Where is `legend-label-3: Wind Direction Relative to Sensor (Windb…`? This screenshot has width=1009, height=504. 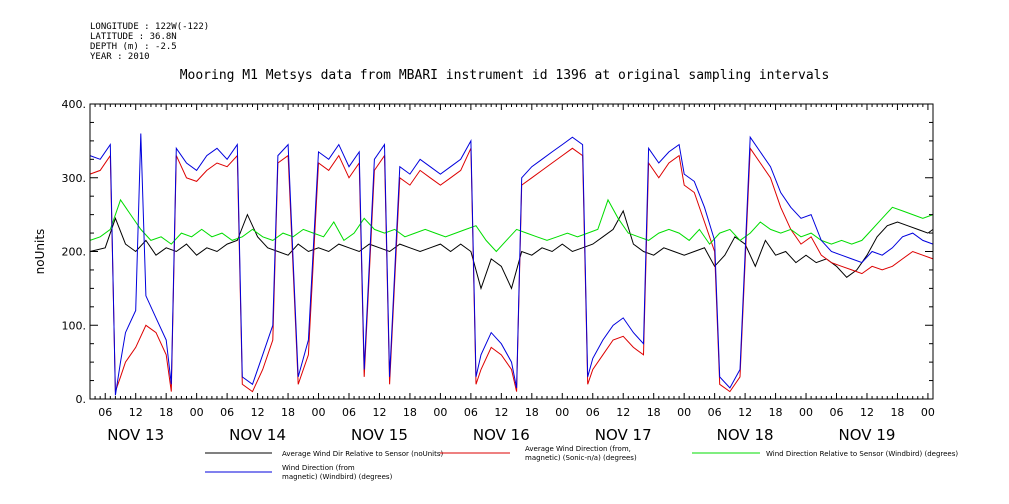
legend-label-3: Wind Direction Relative to Sensor (Windb… is located at coordinates (862, 454).